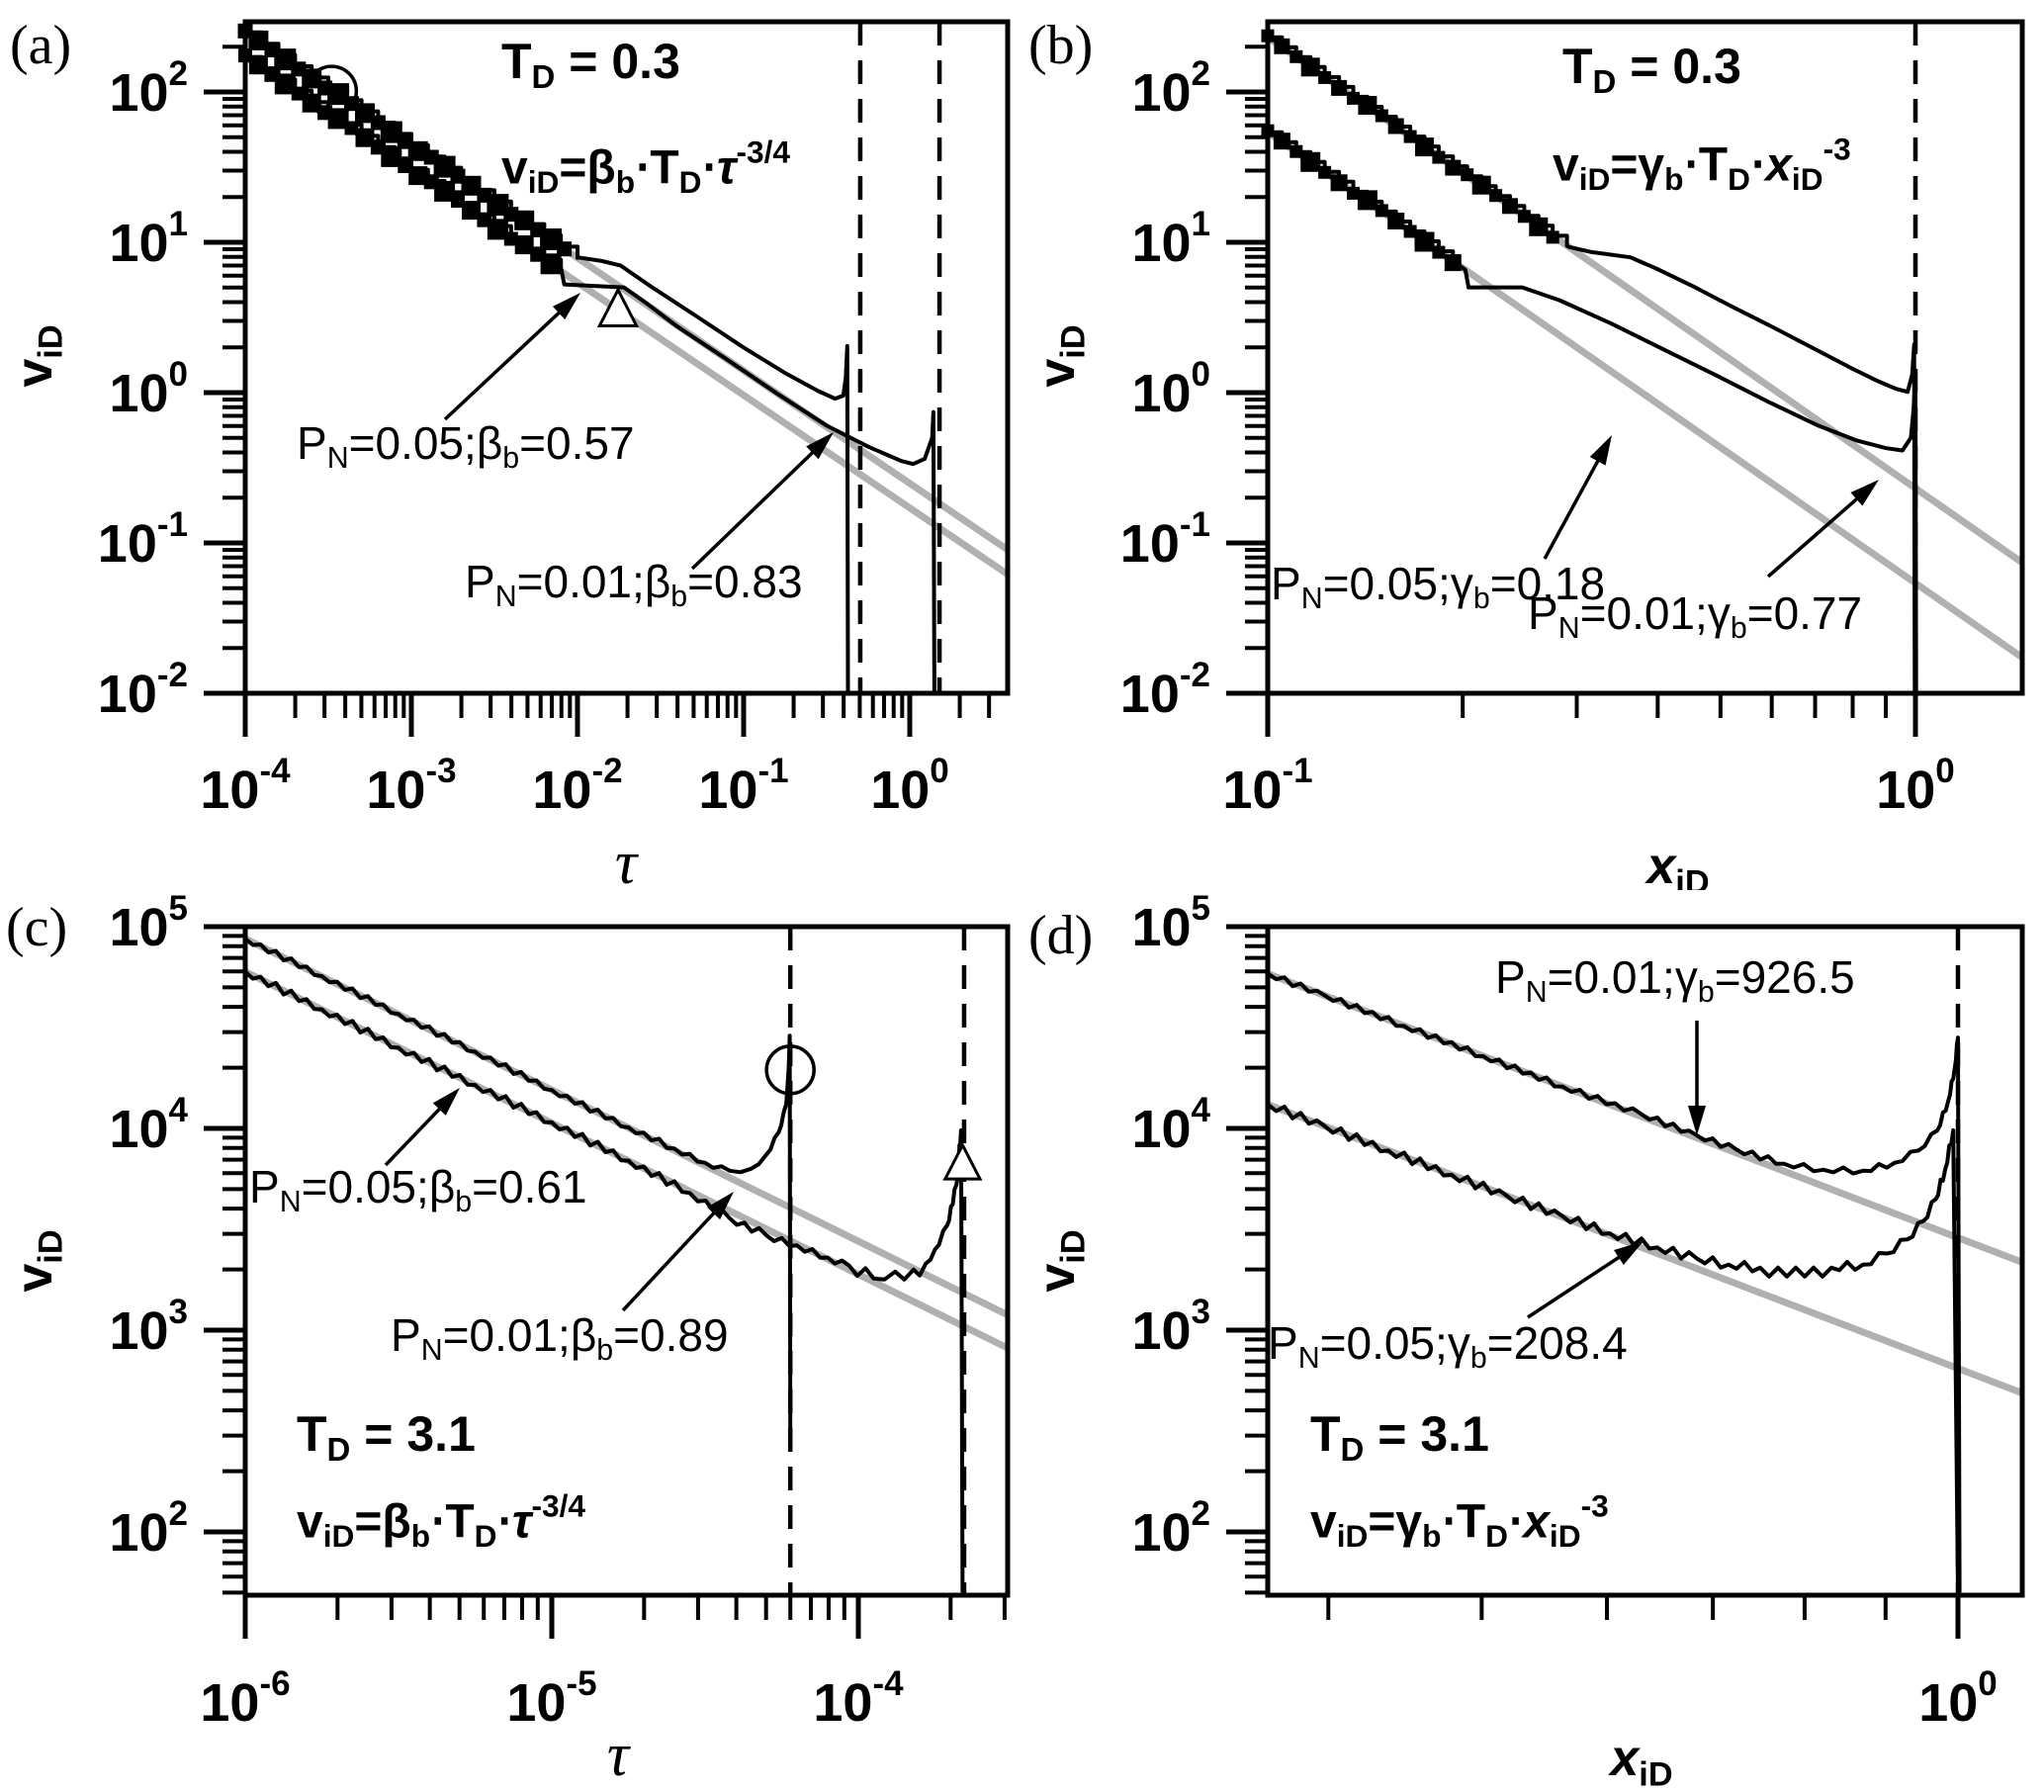 The width and height of the screenshot is (2044, 1792). What do you see at coordinates (1702, 164) in the screenshot?
I see `formula: viD=γb⋅TD⋅xiD-3` at bounding box center [1702, 164].